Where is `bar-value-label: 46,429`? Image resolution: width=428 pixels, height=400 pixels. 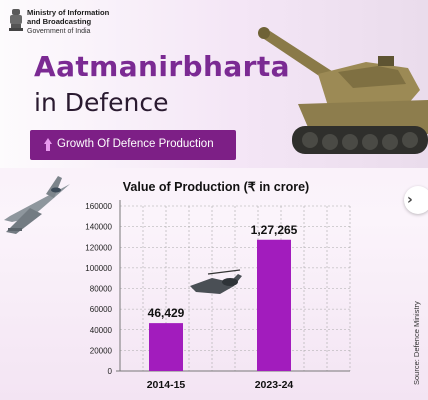
bar-value-label: 46,429 is located at coordinates (166, 313).